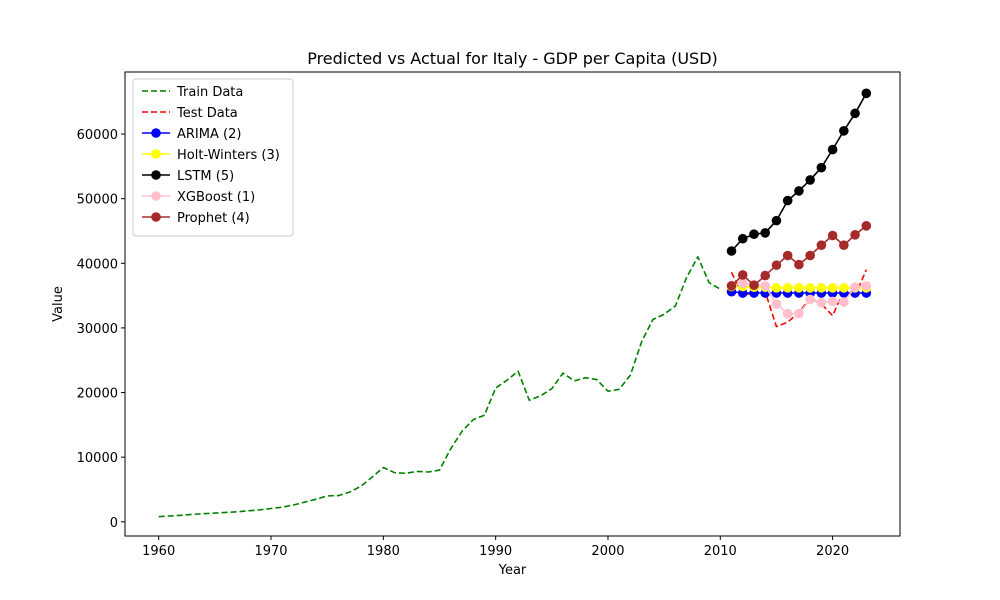  I want to click on x-tick-label: 1980, so click(383, 551).